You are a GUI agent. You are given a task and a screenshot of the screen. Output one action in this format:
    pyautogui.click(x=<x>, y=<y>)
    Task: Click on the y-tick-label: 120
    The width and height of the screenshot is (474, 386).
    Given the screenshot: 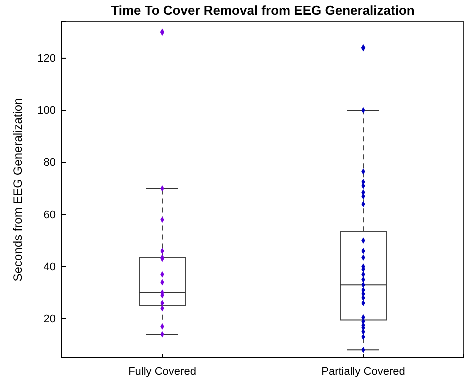 What is the action you would take?
    pyautogui.click(x=47, y=58)
    